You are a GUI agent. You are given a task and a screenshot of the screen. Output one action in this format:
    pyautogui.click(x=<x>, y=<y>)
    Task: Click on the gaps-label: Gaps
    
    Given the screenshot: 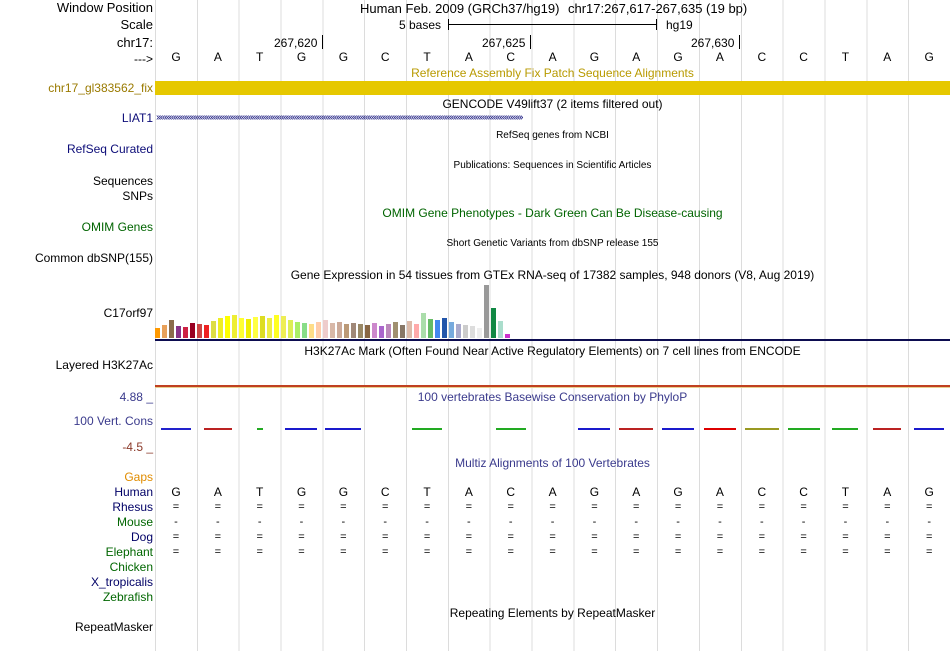 What is the action you would take?
    pyautogui.click(x=138, y=477)
    